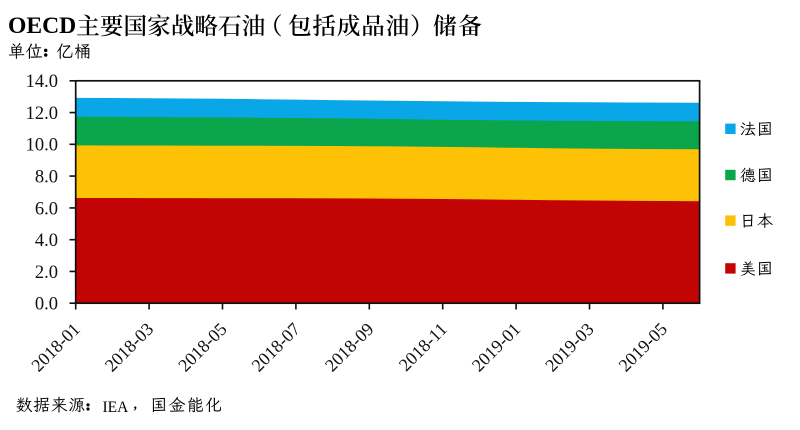 Image resolution: width=800 pixels, height=430 pixels. What do you see at coordinates (46, 273) in the screenshot?
I see `svg-text: 2.0` at bounding box center [46, 273].